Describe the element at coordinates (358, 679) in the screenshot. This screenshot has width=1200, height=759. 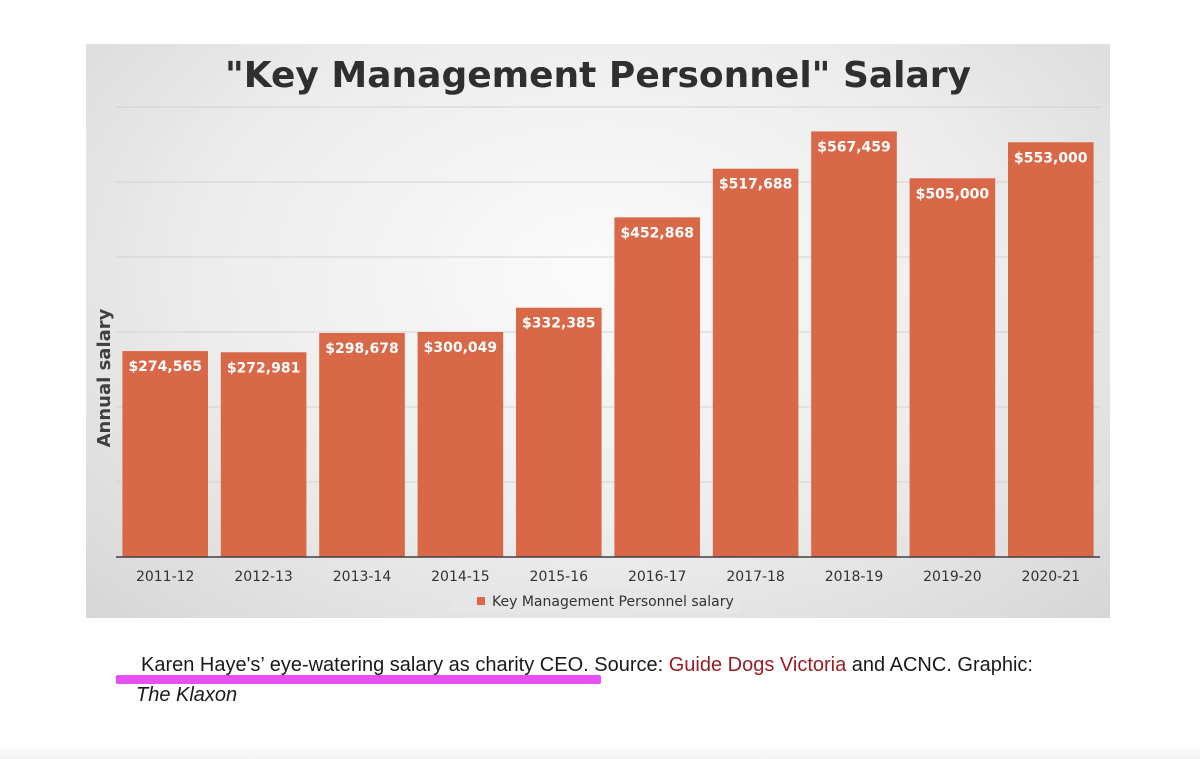
I see `caption-highlight-underline` at that location.